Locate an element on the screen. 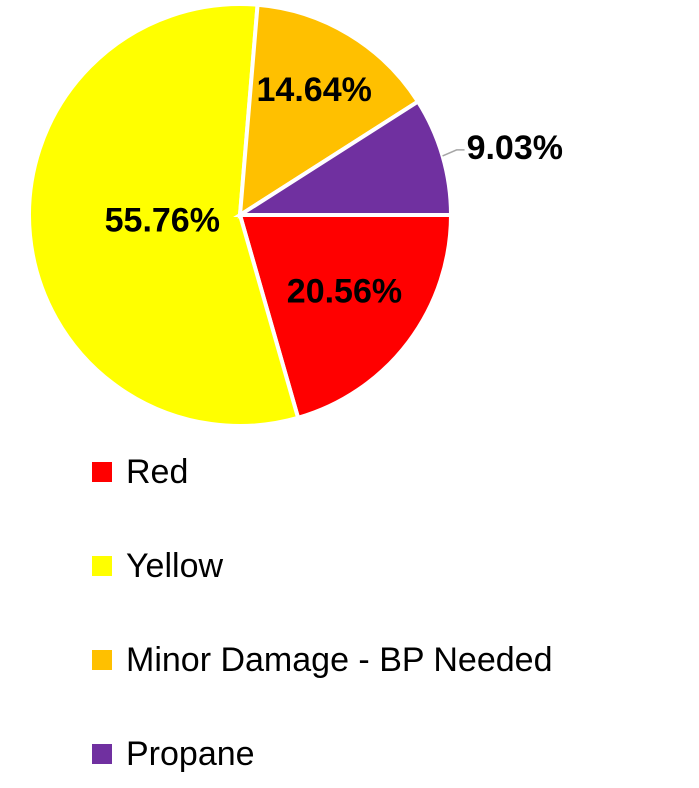 This screenshot has width=699, height=788. data-label: 9.03% is located at coordinates (515, 148).